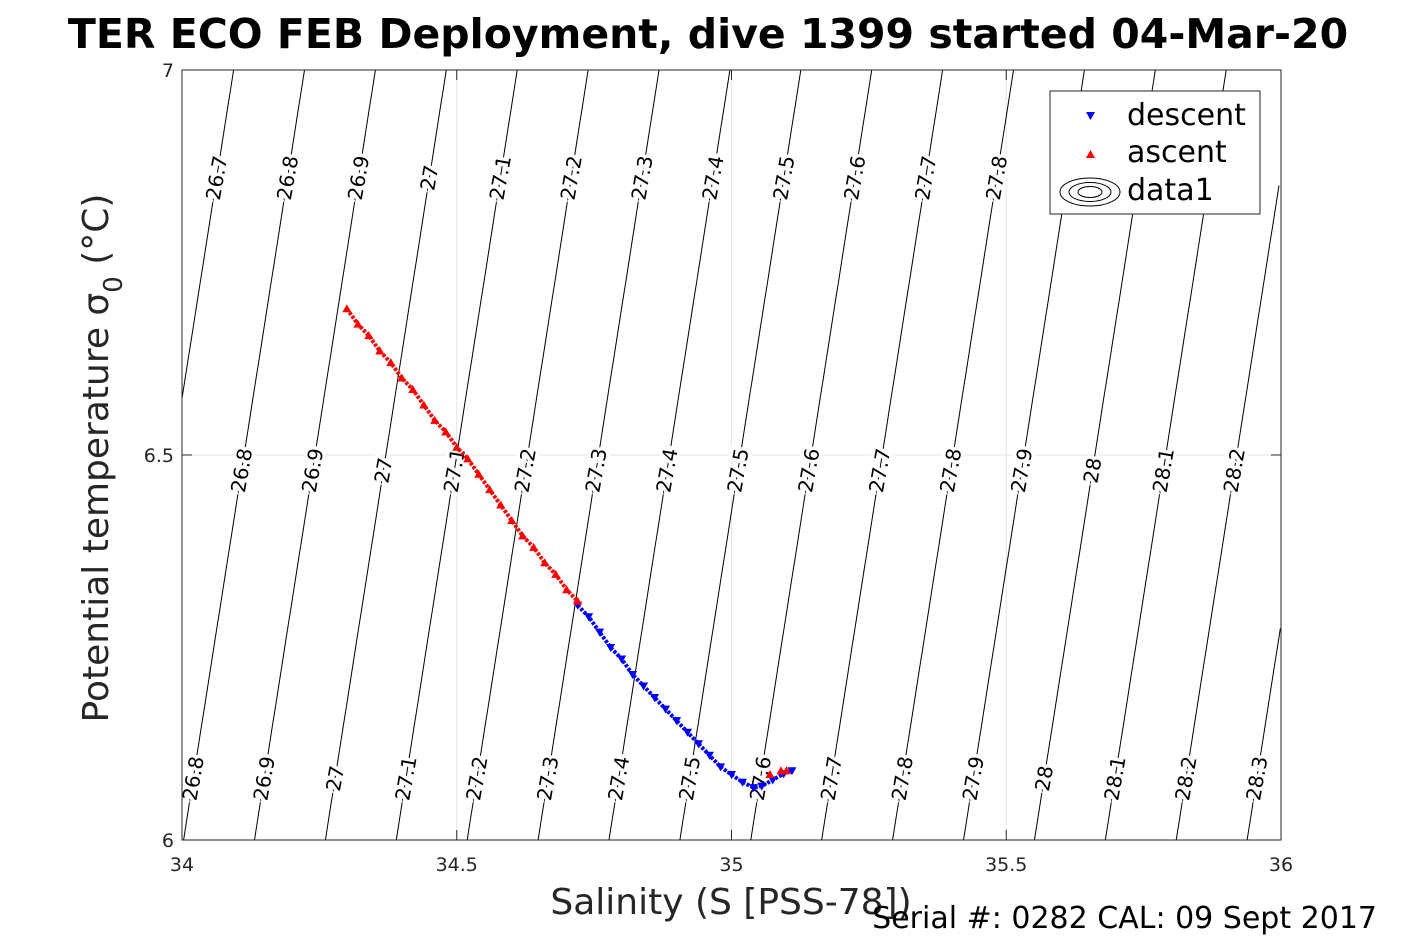  What do you see at coordinates (168, 841) in the screenshot?
I see `y-tick-label-0: 6` at bounding box center [168, 841].